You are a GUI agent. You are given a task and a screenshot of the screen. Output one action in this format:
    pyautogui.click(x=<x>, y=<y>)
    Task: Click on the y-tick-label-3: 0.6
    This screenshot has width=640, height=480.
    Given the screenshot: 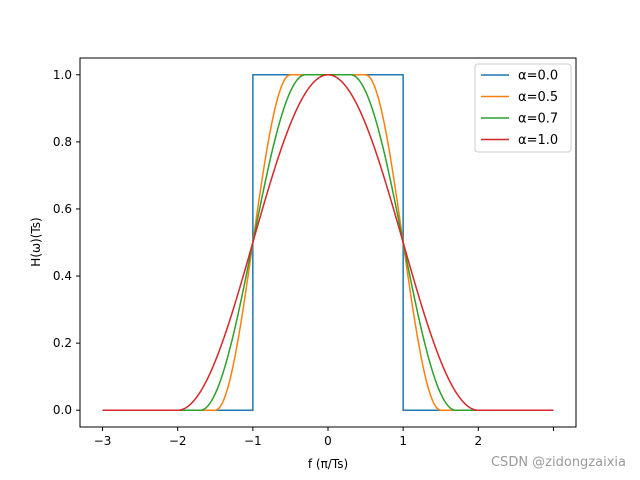 What is the action you would take?
    pyautogui.click(x=62, y=209)
    